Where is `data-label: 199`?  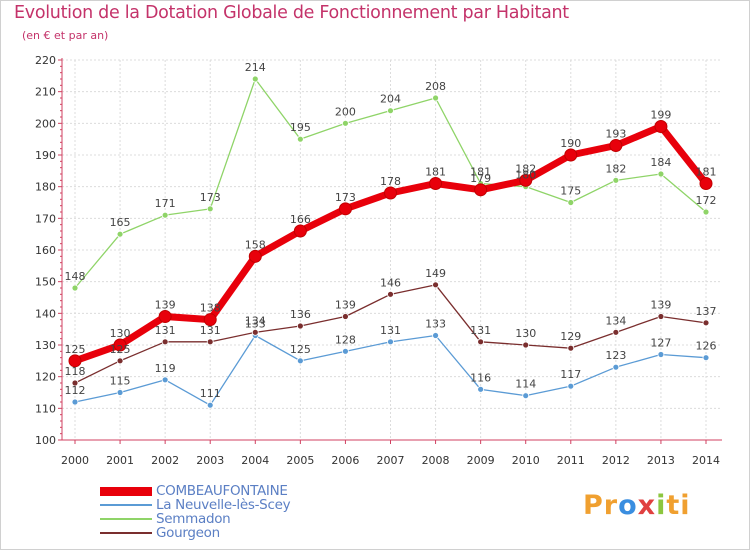 data-label: 199 is located at coordinates (660, 115).